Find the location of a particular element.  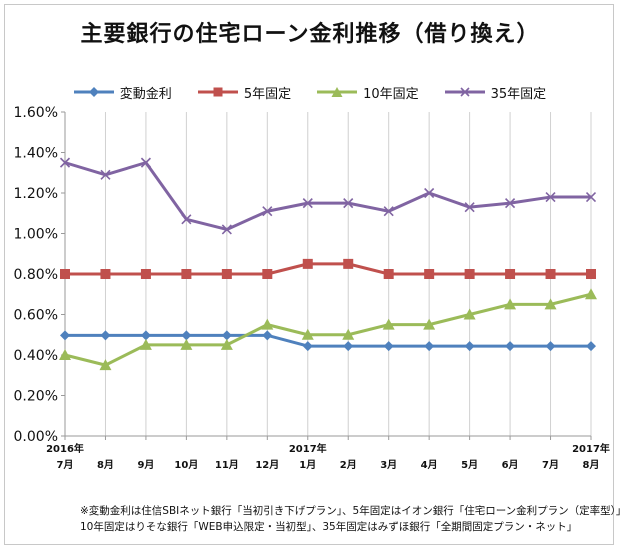

x-tick-label-month: 3月 is located at coordinates (388, 465).